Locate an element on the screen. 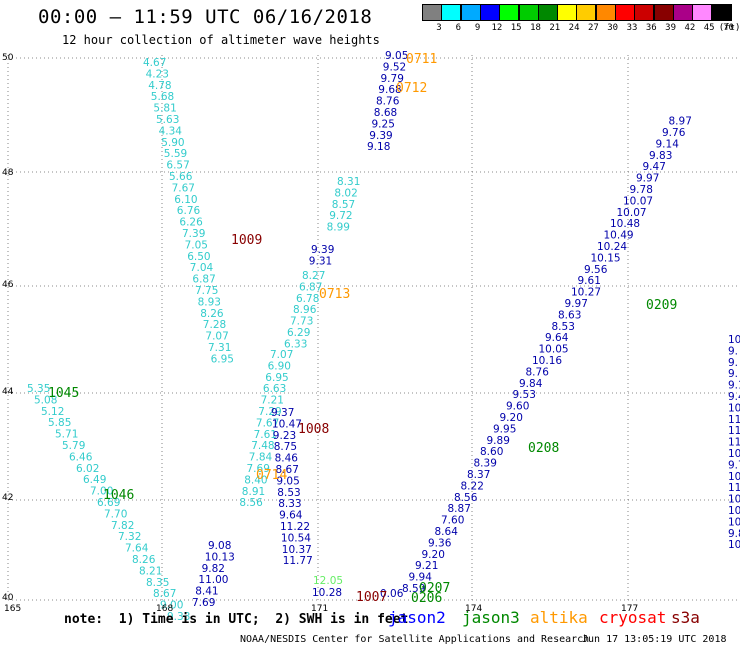 The image size is (740, 650). latitude-tick: 40 is located at coordinates (8, 598).